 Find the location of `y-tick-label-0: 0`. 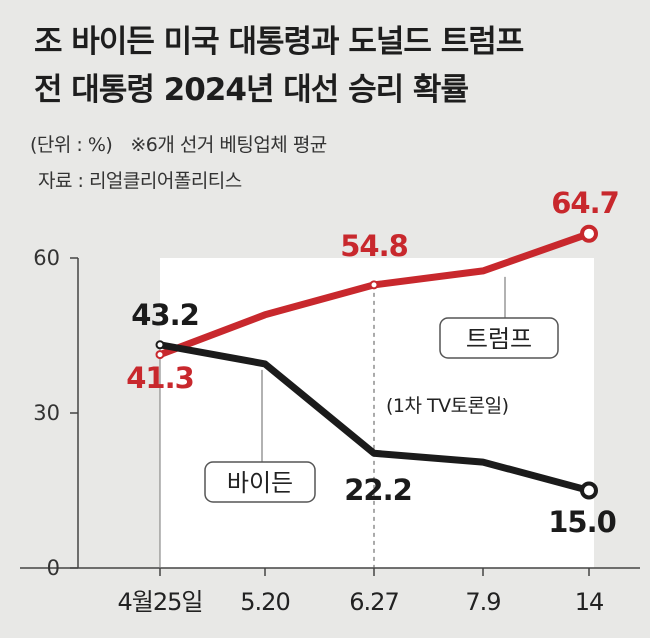

y-tick-label-0: 0 is located at coordinates (53, 568).